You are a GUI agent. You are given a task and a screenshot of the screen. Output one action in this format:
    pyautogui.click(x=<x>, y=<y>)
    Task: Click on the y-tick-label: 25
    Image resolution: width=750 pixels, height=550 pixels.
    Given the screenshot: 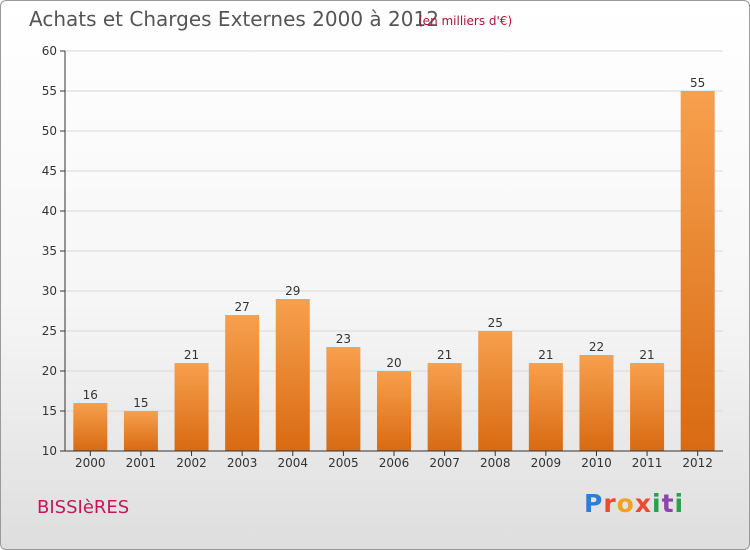 What is the action you would take?
    pyautogui.click(x=49, y=331)
    